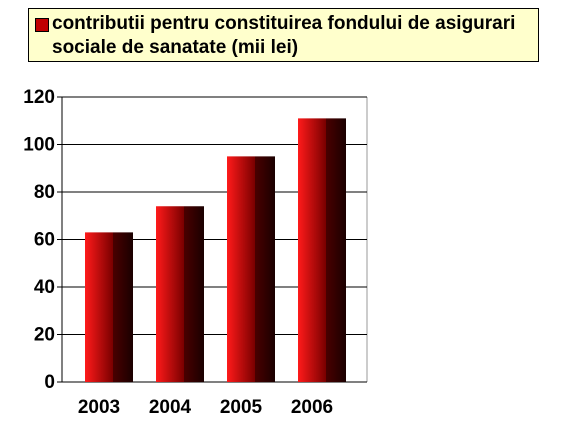  Describe the element at coordinates (44, 287) in the screenshot. I see `y-tick-label: 40` at that location.